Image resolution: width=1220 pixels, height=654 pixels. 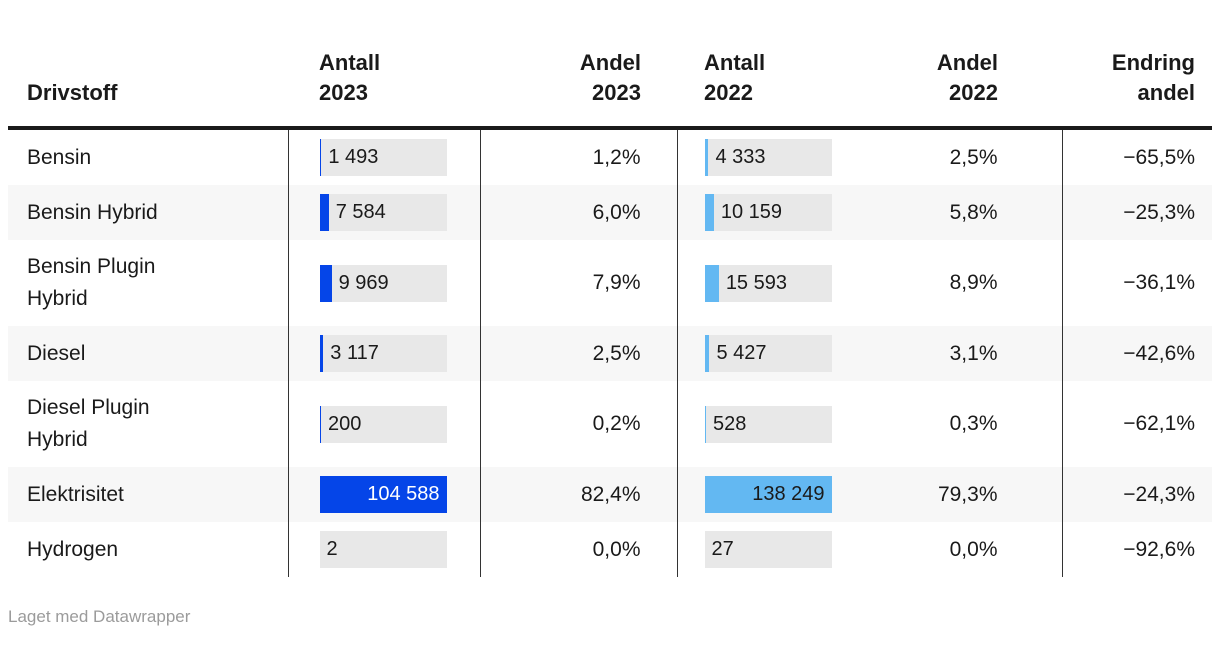 I want to click on fuel-name-label: Elektrisitet, so click(x=75, y=494).